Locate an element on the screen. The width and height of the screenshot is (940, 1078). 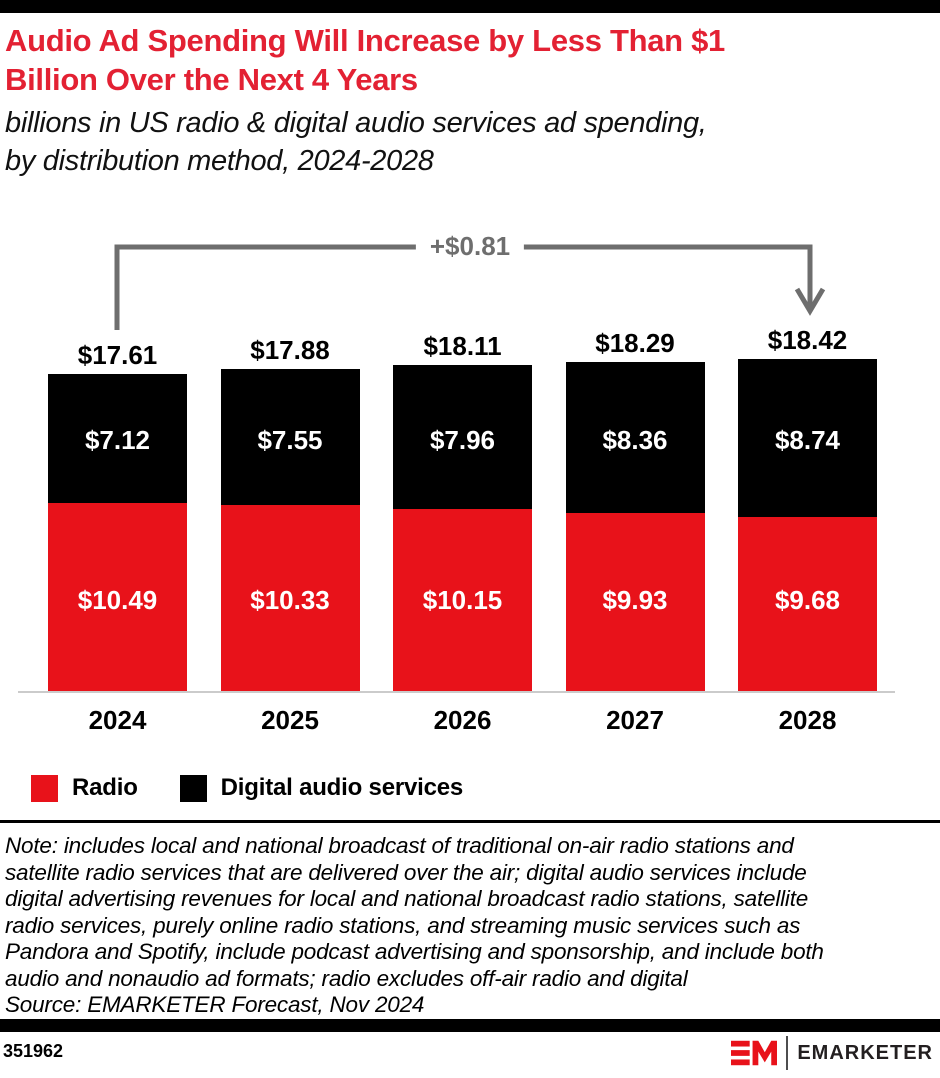
digital-audio-value-label-2024: $7.12 is located at coordinates (117, 440).